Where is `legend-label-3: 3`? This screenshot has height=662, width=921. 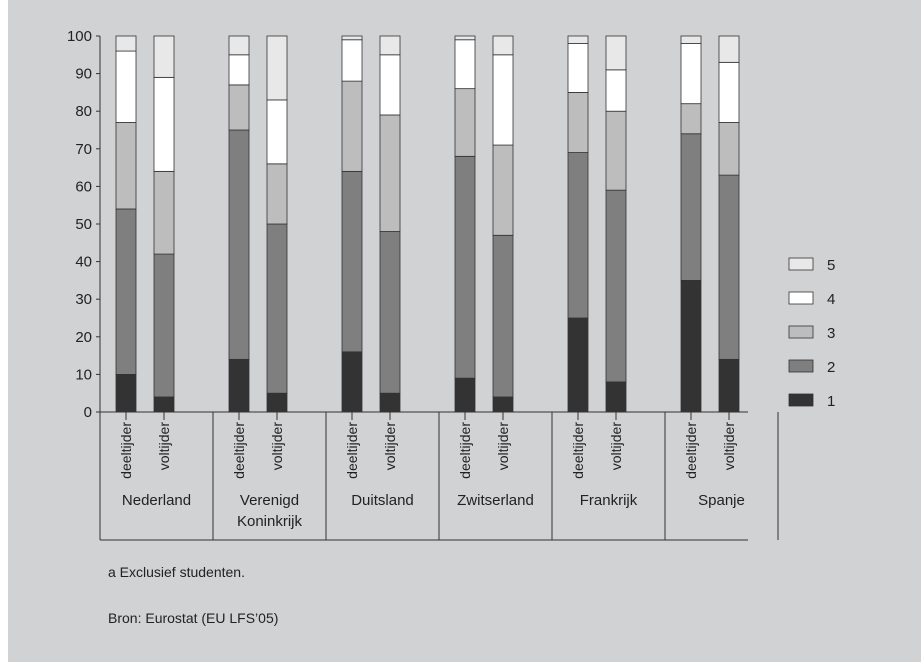
legend-label-3: 3 is located at coordinates (831, 333).